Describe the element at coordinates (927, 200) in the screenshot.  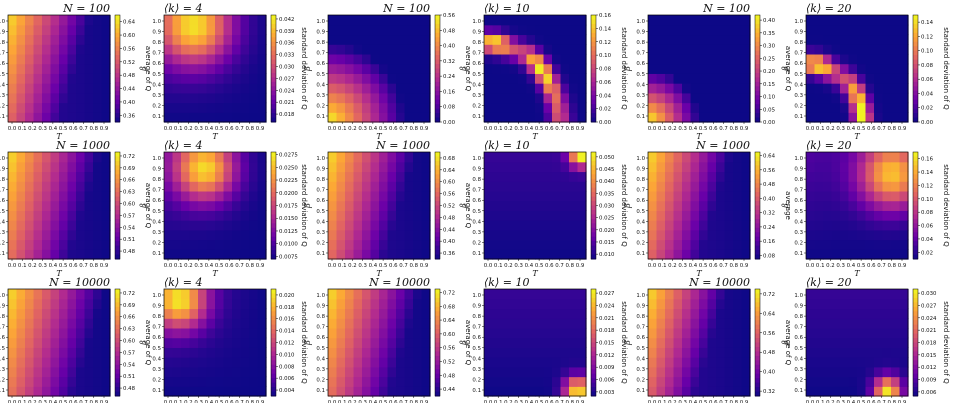
I see `colorbar-tick-label: 0.10` at that location.